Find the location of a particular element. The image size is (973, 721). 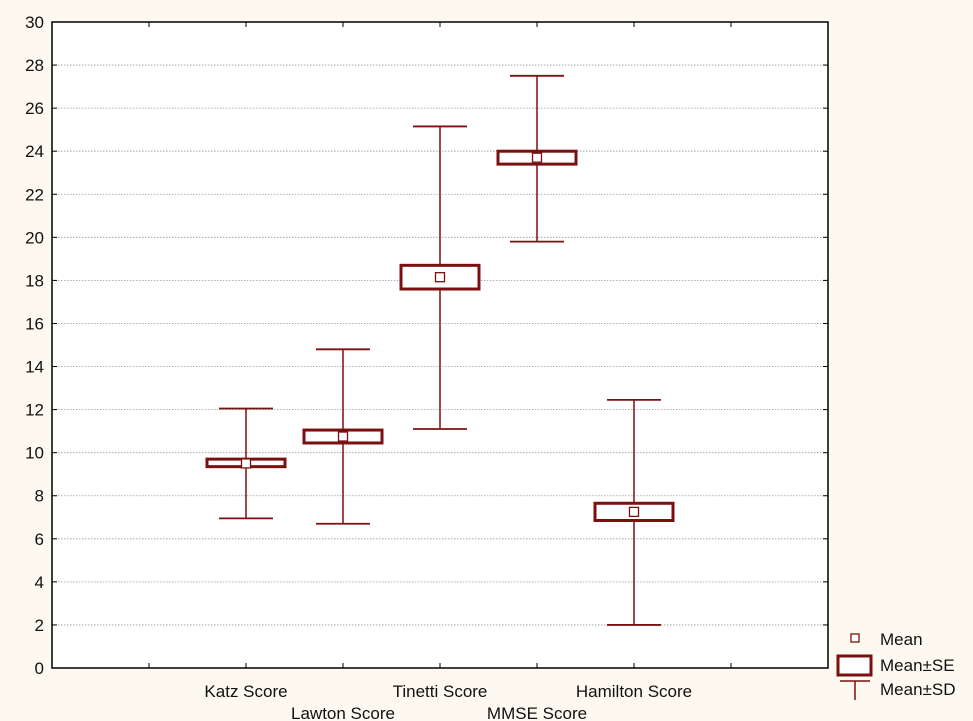

legend-se-symbol is located at coordinates (854, 665).